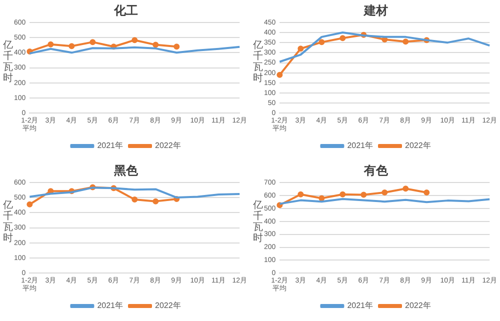 This screenshot has width=500, height=321. Describe the element at coordinates (375, 10) in the screenshot. I see `chart-title: 建材` at that location.